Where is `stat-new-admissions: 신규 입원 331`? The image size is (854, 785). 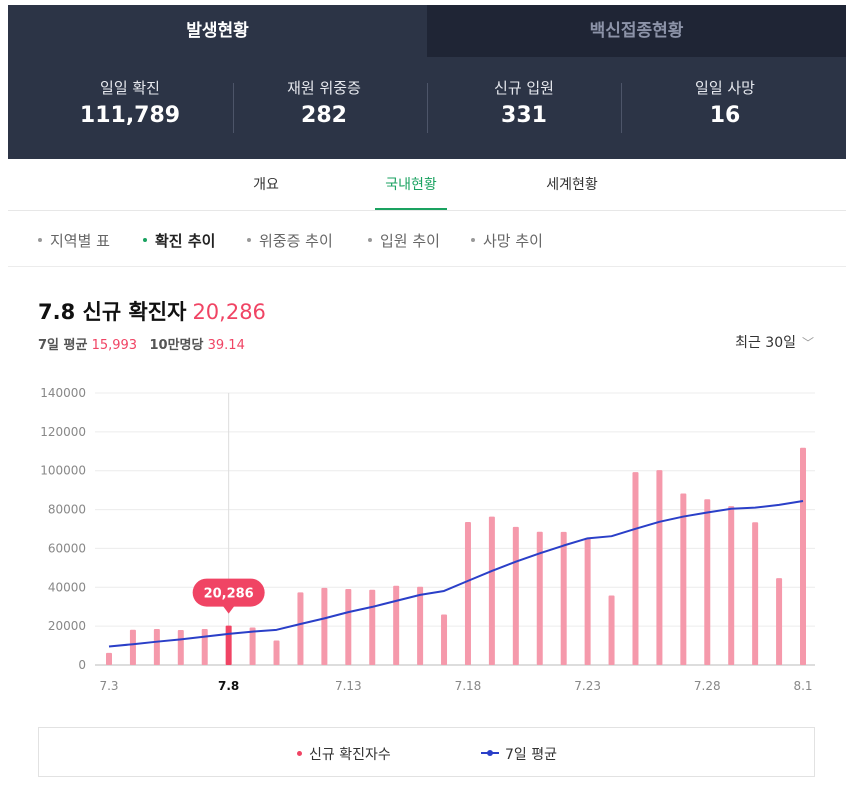 stat-new-admissions: 신규 입원 331 is located at coordinates (524, 102).